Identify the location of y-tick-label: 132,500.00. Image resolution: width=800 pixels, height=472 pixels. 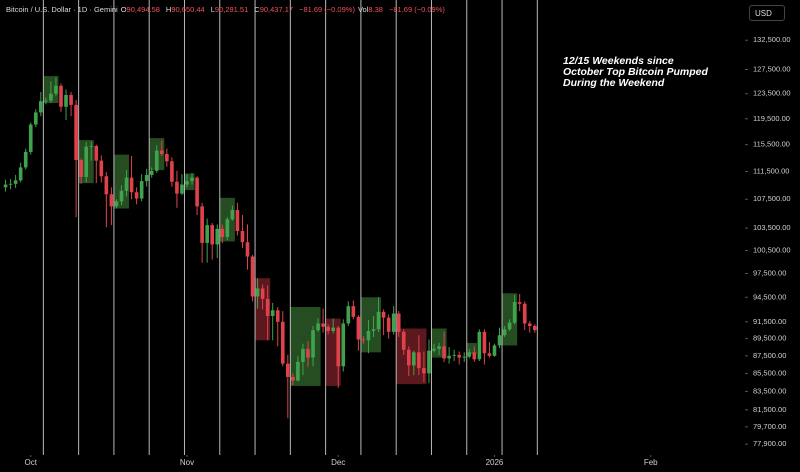
(772, 39).